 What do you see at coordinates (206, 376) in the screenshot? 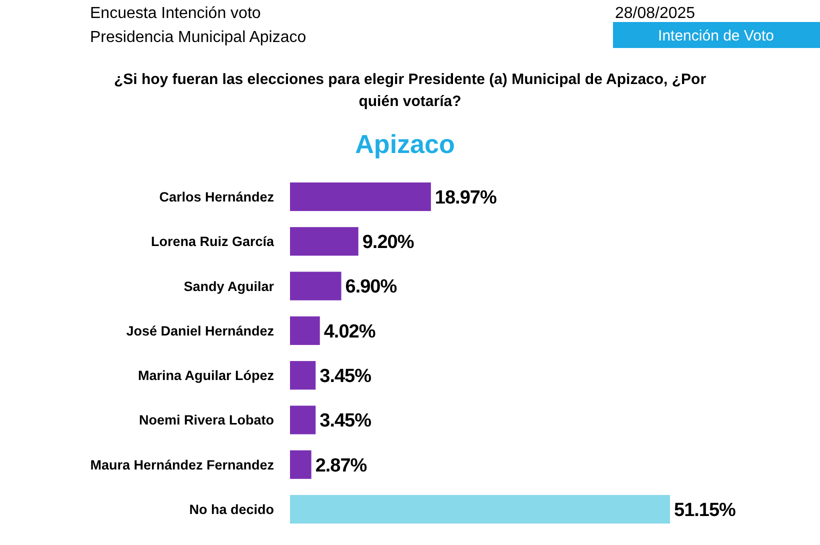
I see `y-tick-label: Marina Aguilar López` at bounding box center [206, 376].